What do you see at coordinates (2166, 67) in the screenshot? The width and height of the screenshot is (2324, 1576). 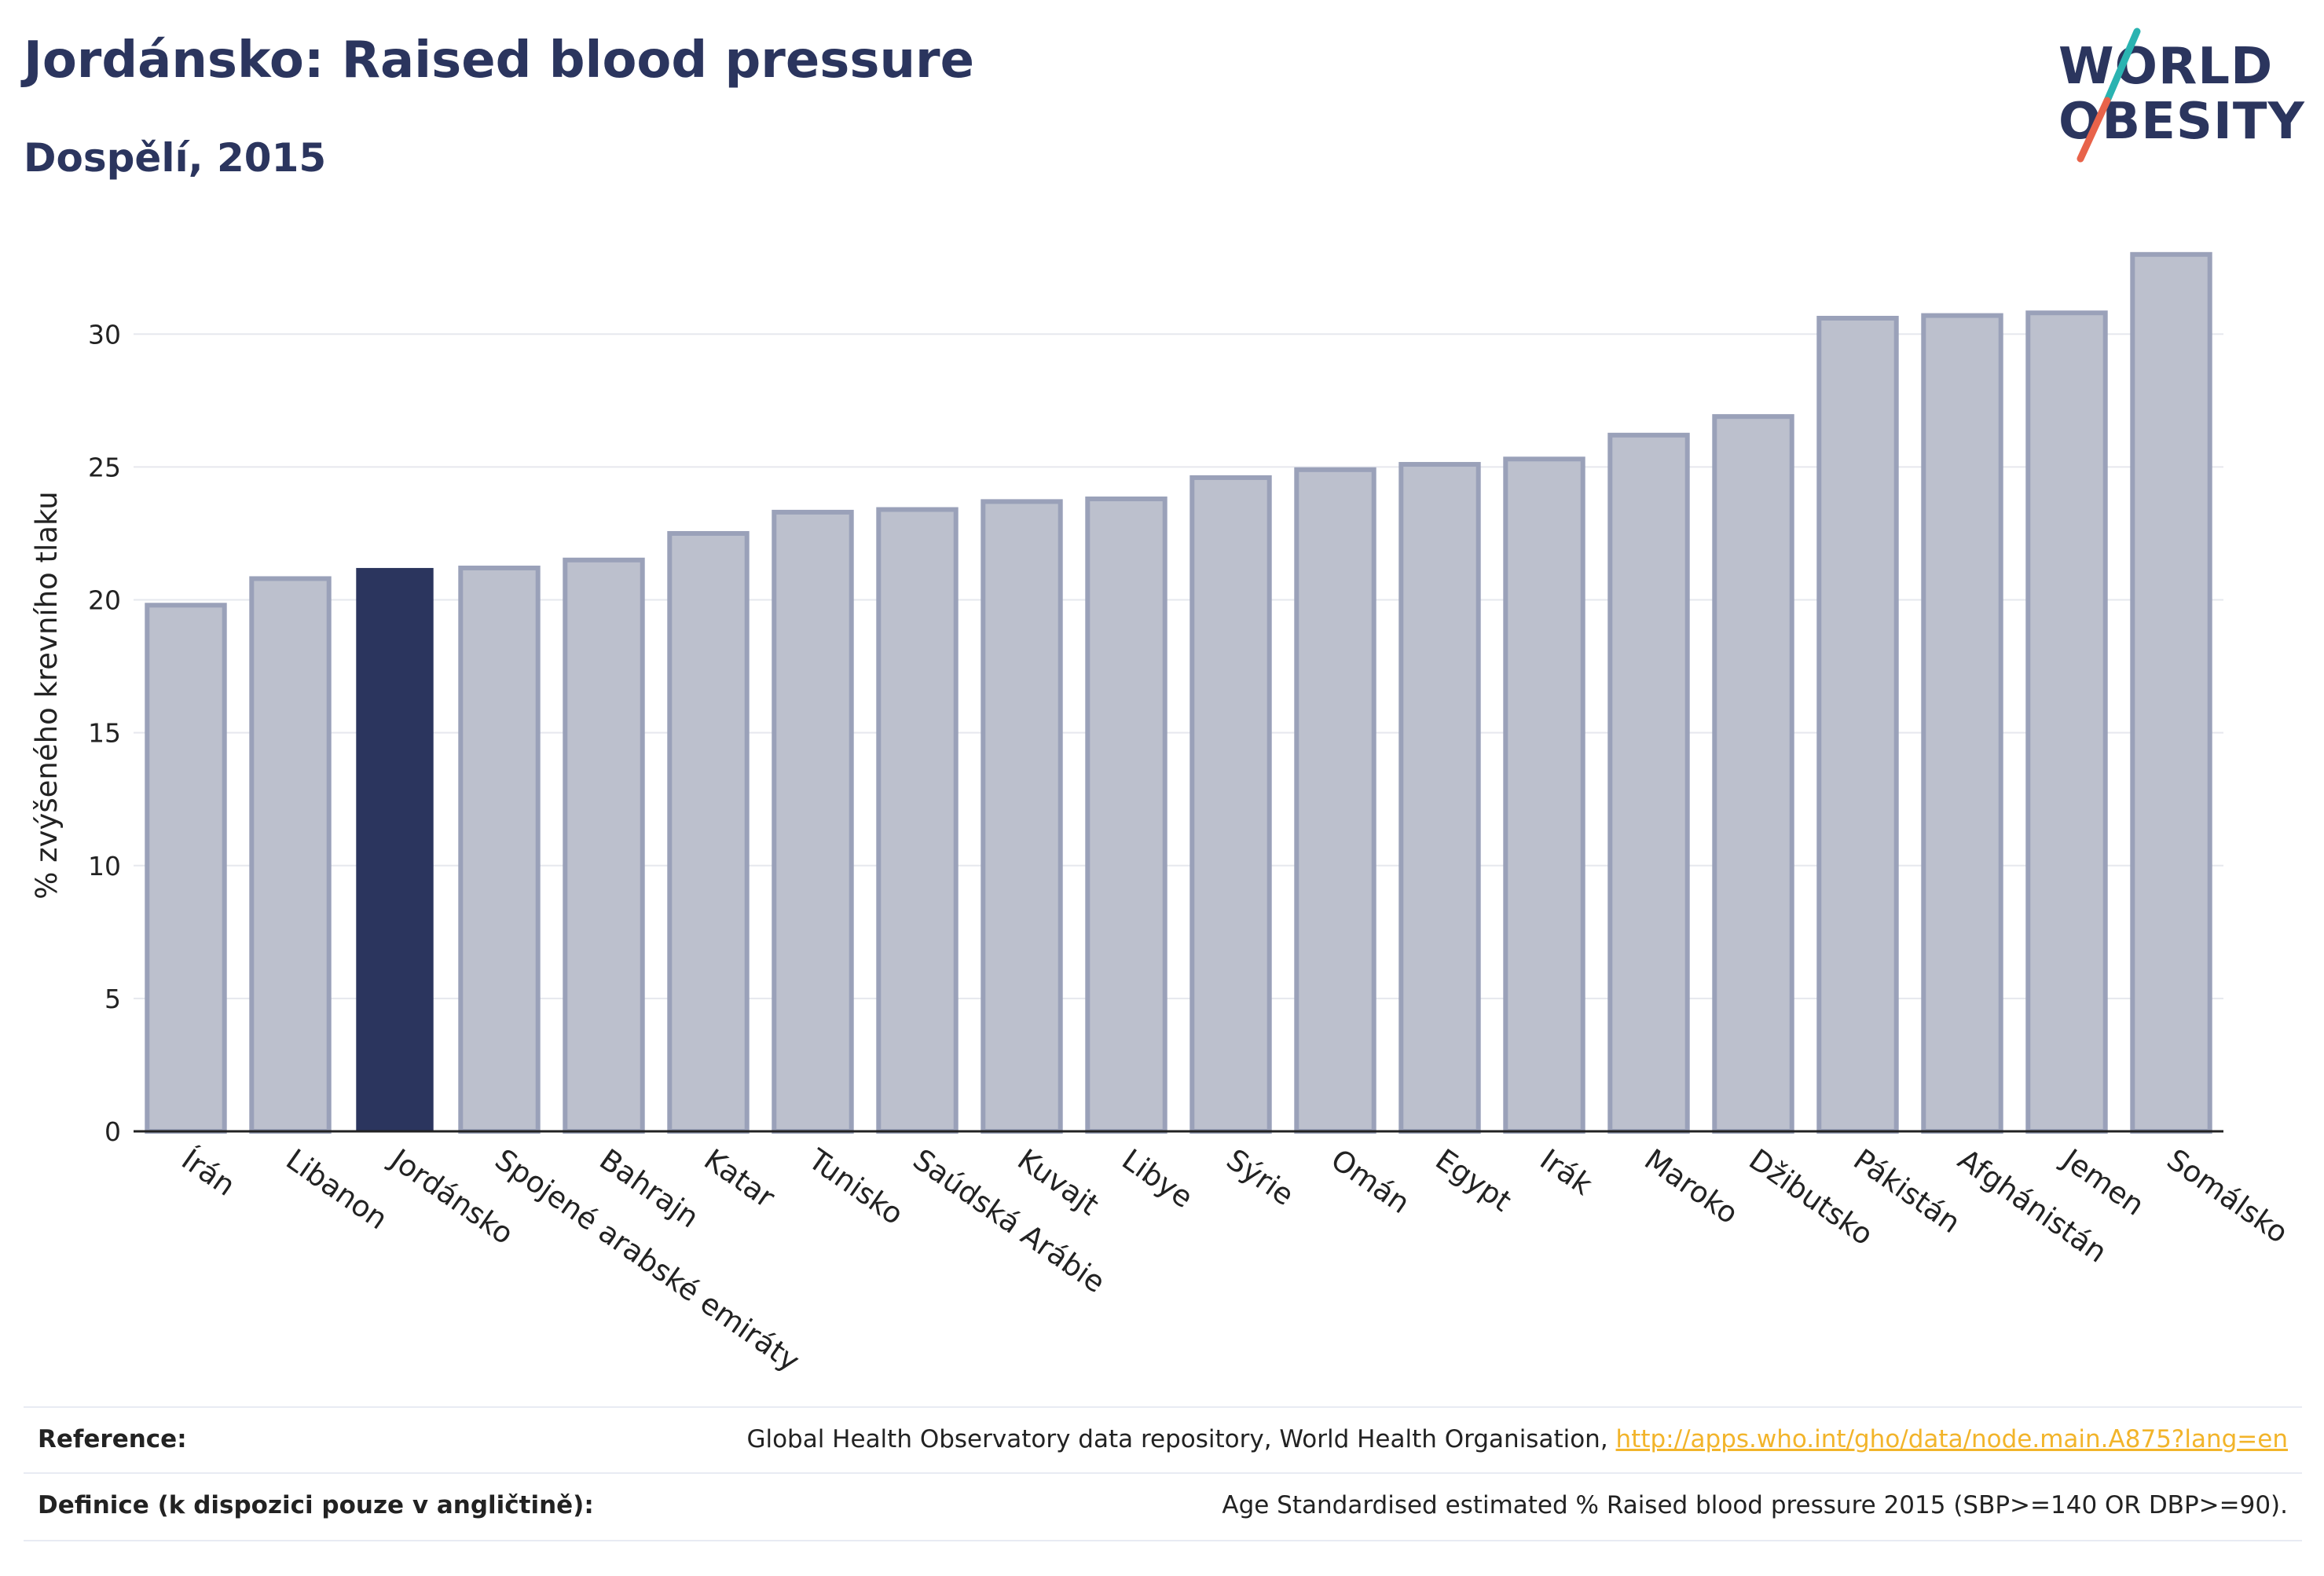 I see `logo-word-world: WORLD` at bounding box center [2166, 67].